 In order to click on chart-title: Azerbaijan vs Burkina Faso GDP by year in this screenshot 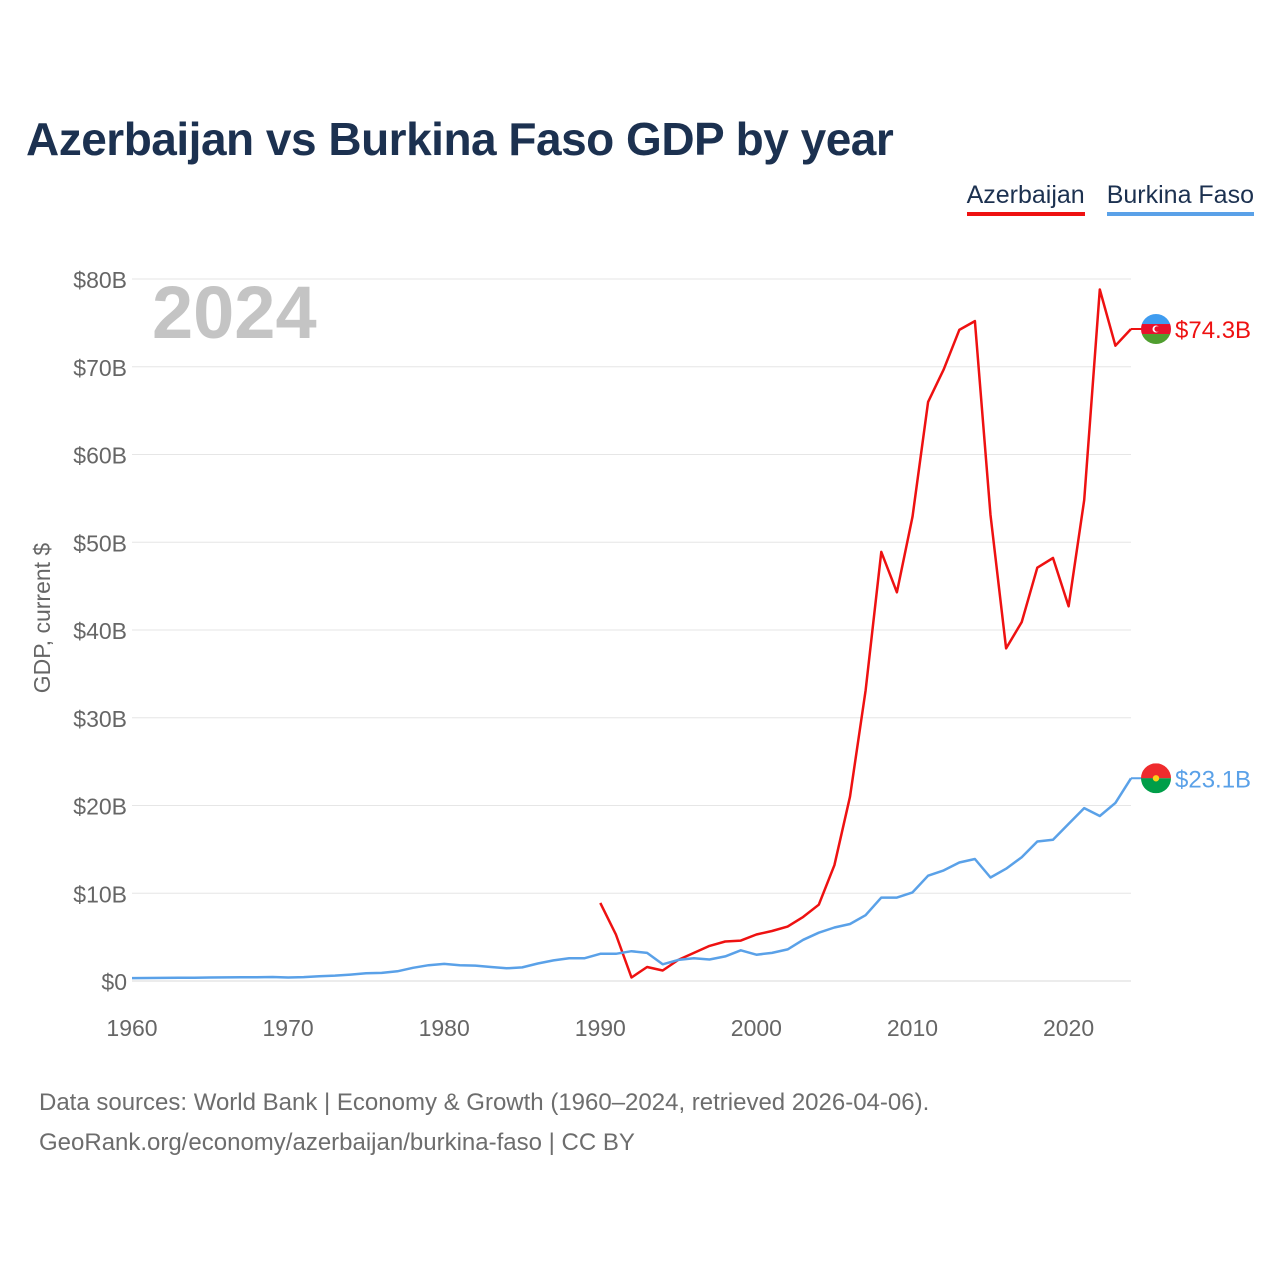, I will do `click(460, 139)`.